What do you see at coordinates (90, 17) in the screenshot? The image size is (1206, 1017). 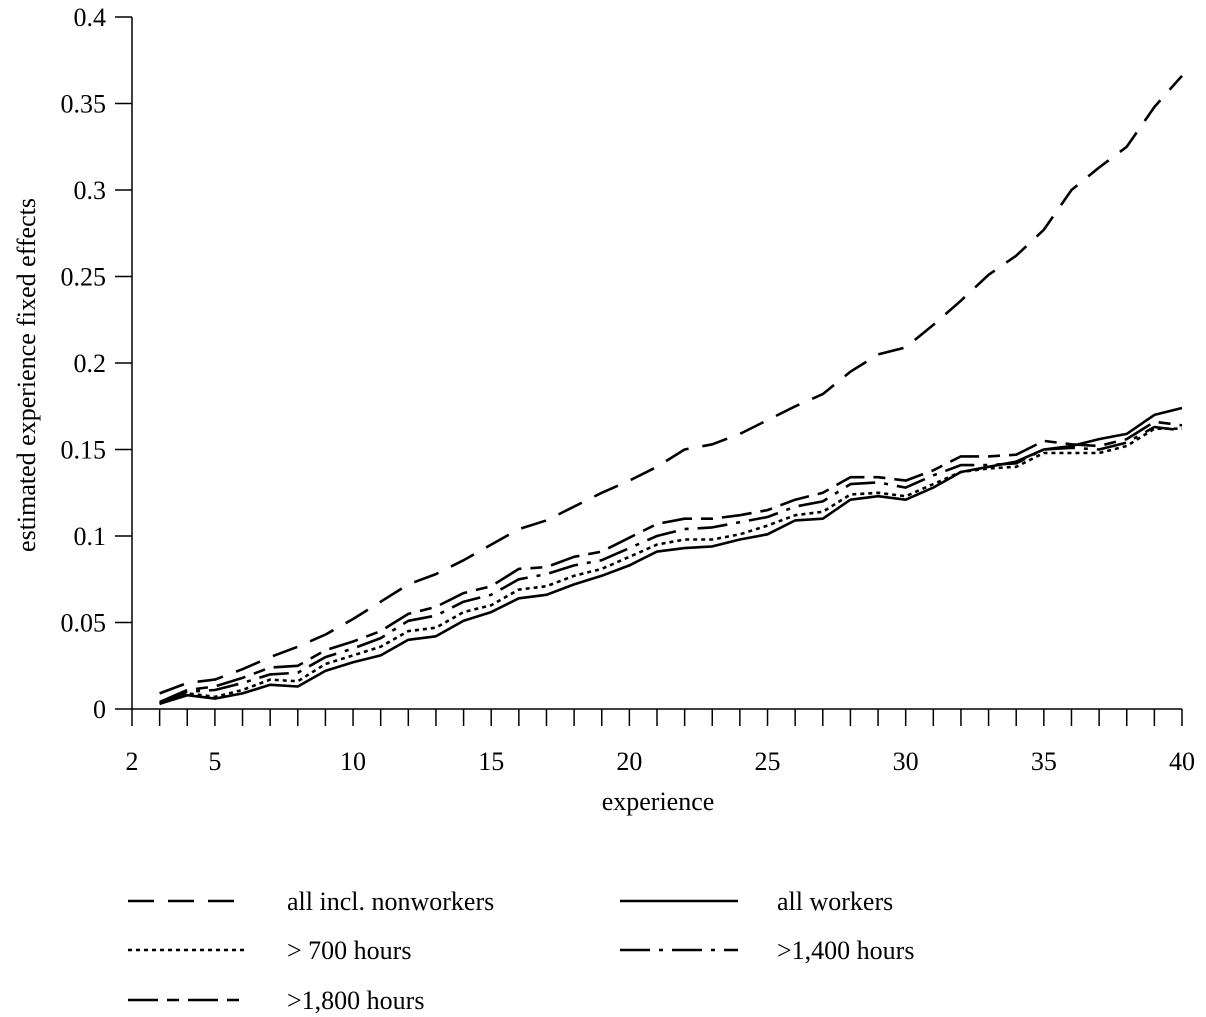 I see `y-tick-label: 0.4` at bounding box center [90, 17].